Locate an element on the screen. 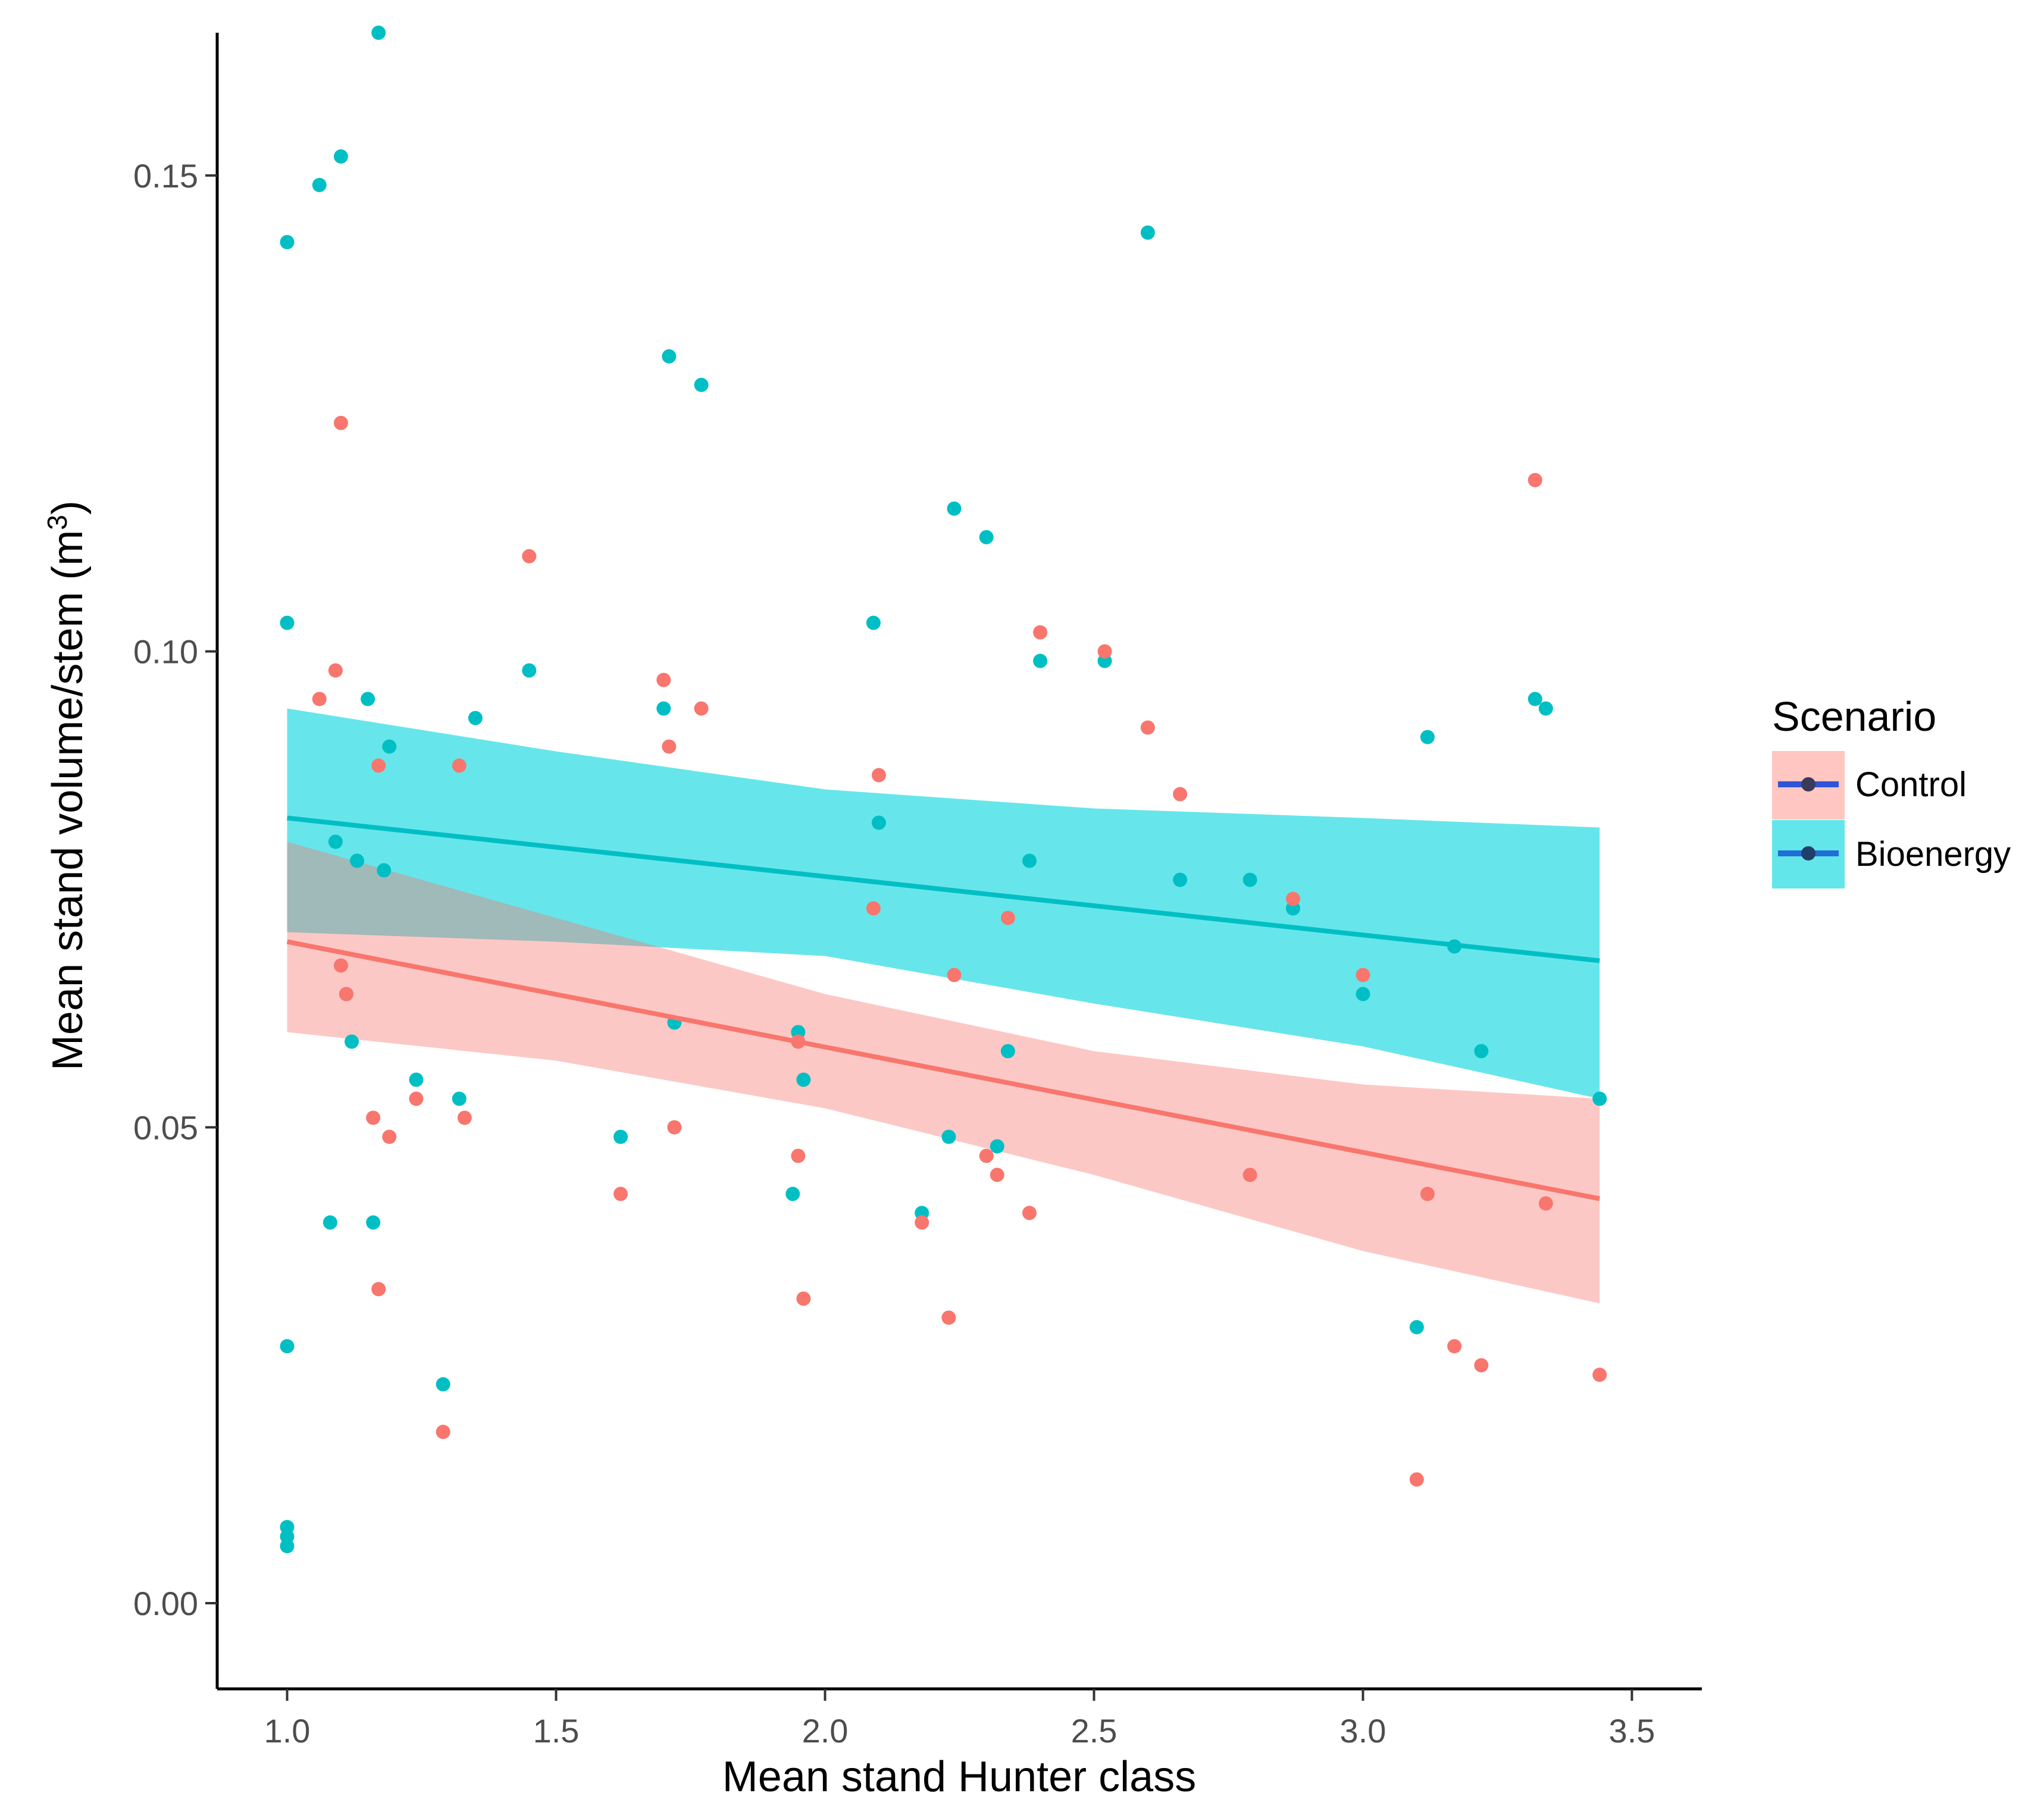 The image size is (2044, 1818). legend-title: Scenario is located at coordinates (1854, 716).